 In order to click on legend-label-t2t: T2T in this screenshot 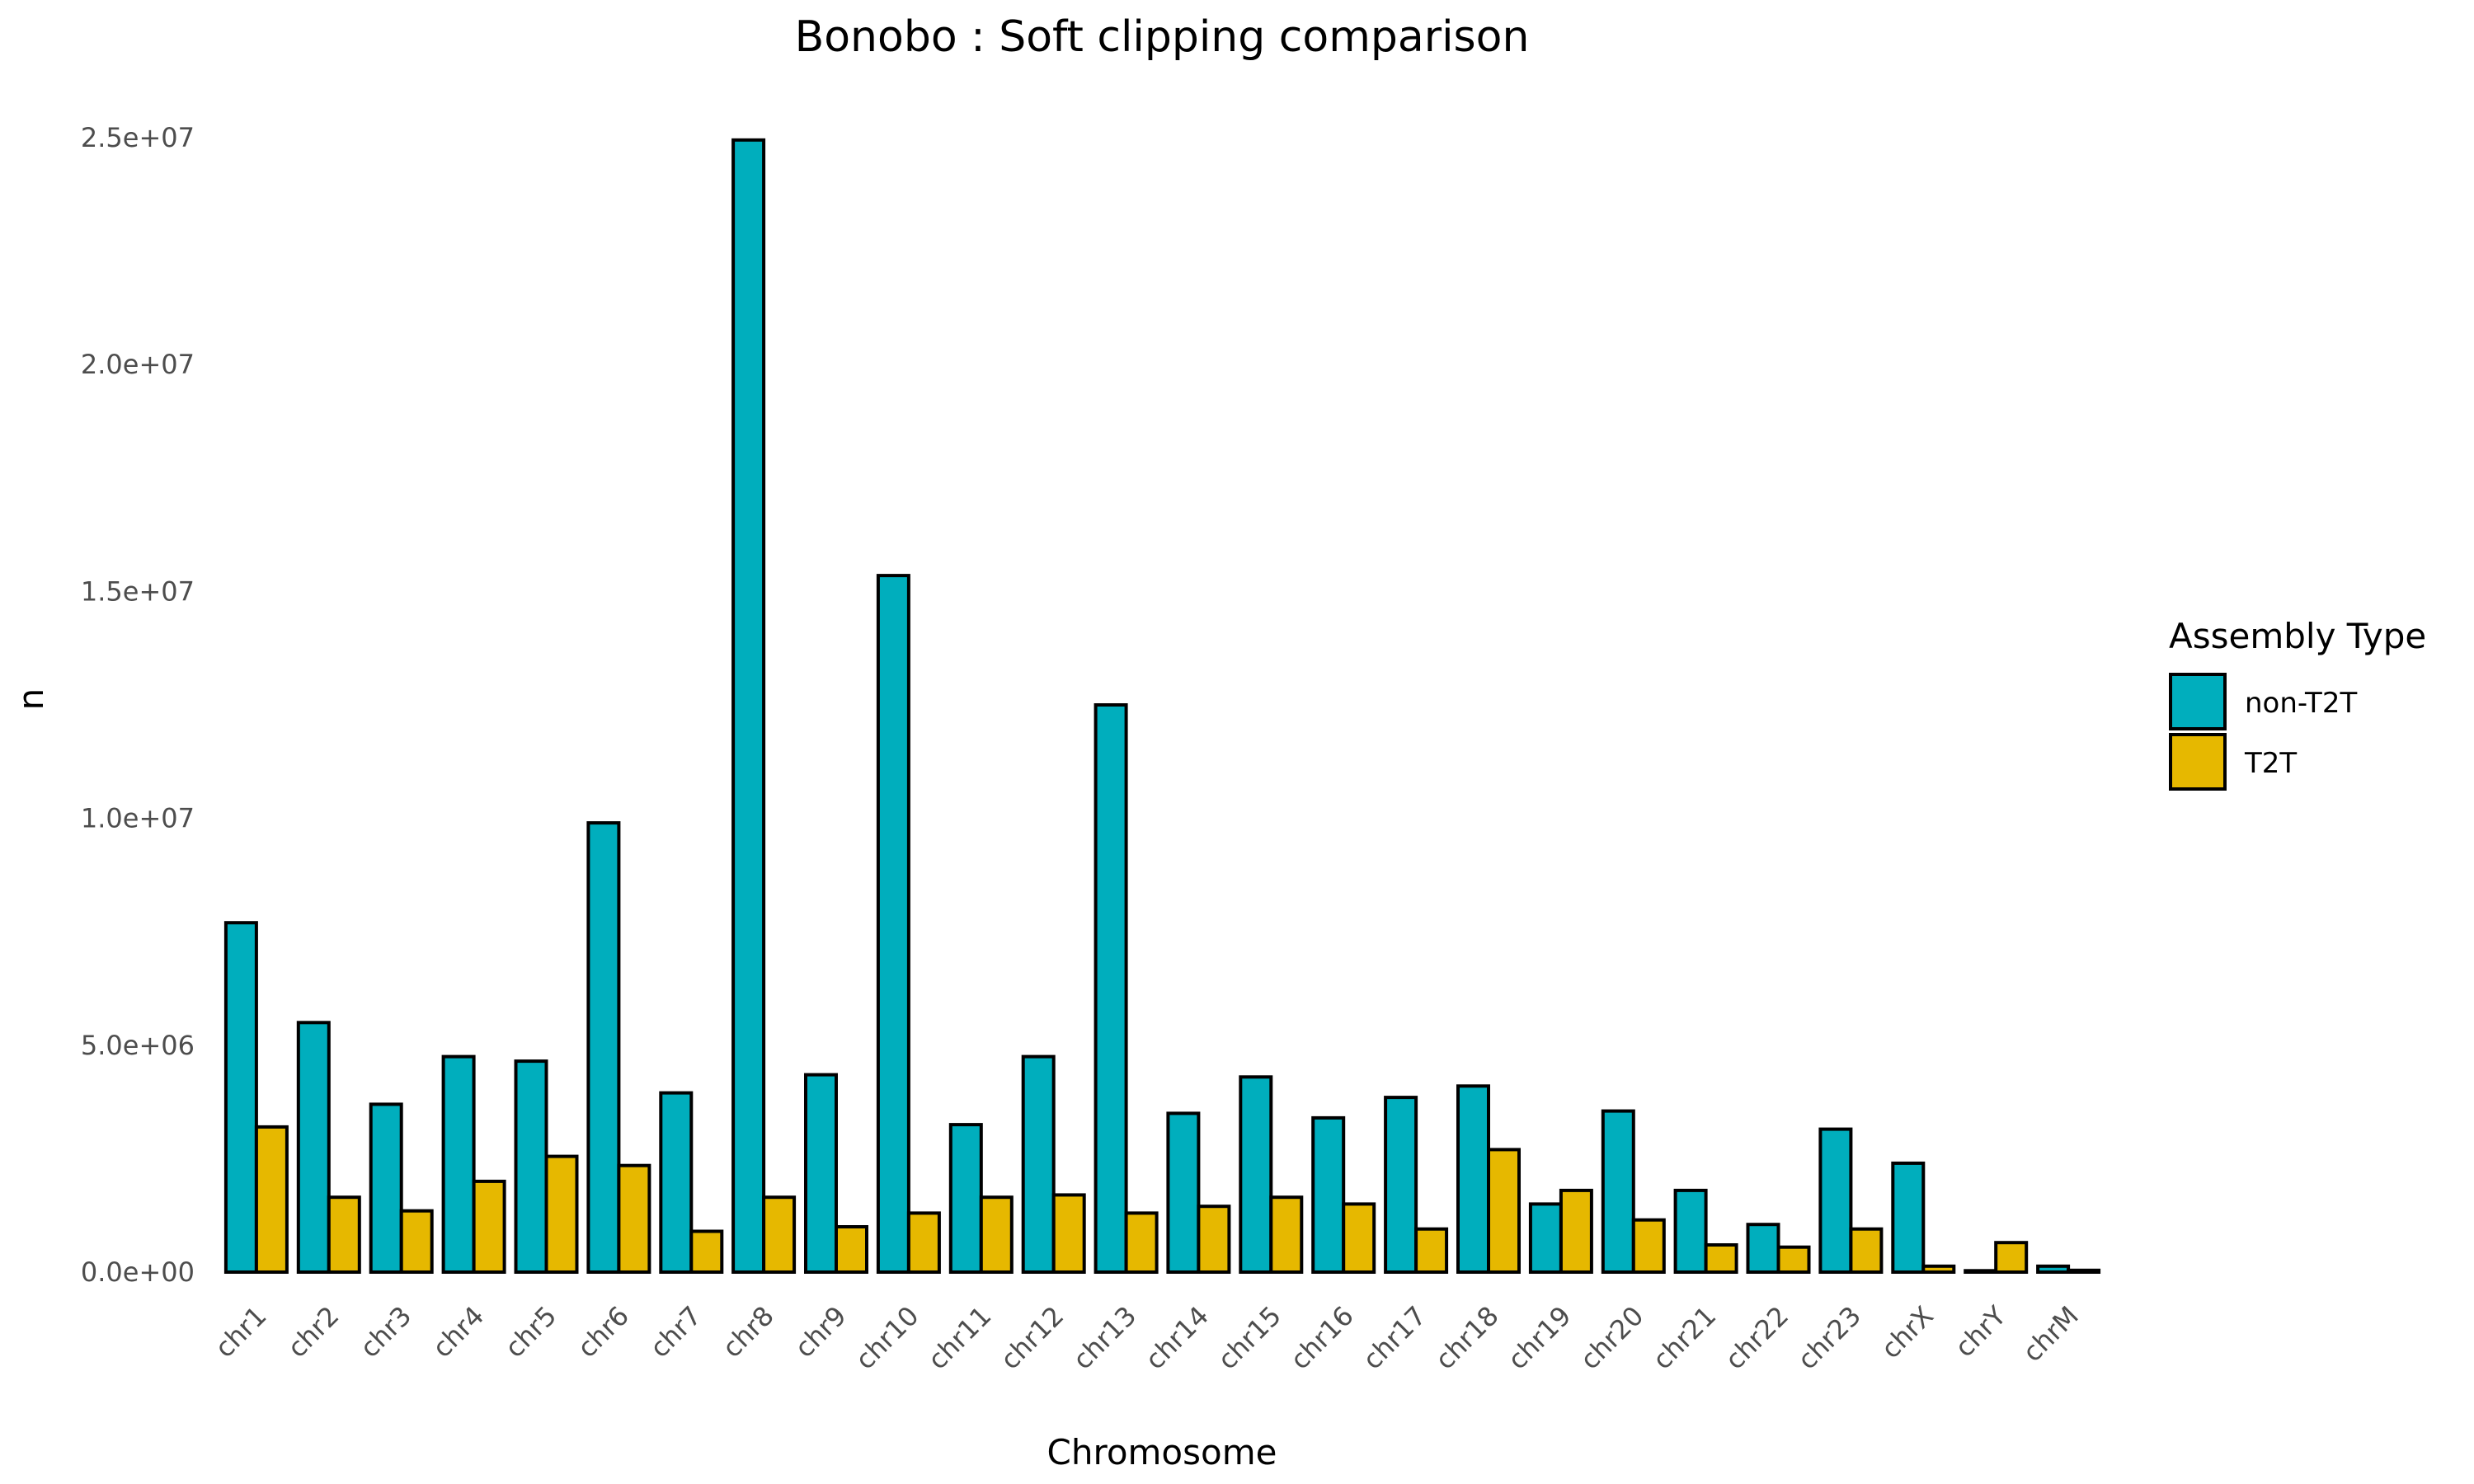, I will do `click(2270, 763)`.